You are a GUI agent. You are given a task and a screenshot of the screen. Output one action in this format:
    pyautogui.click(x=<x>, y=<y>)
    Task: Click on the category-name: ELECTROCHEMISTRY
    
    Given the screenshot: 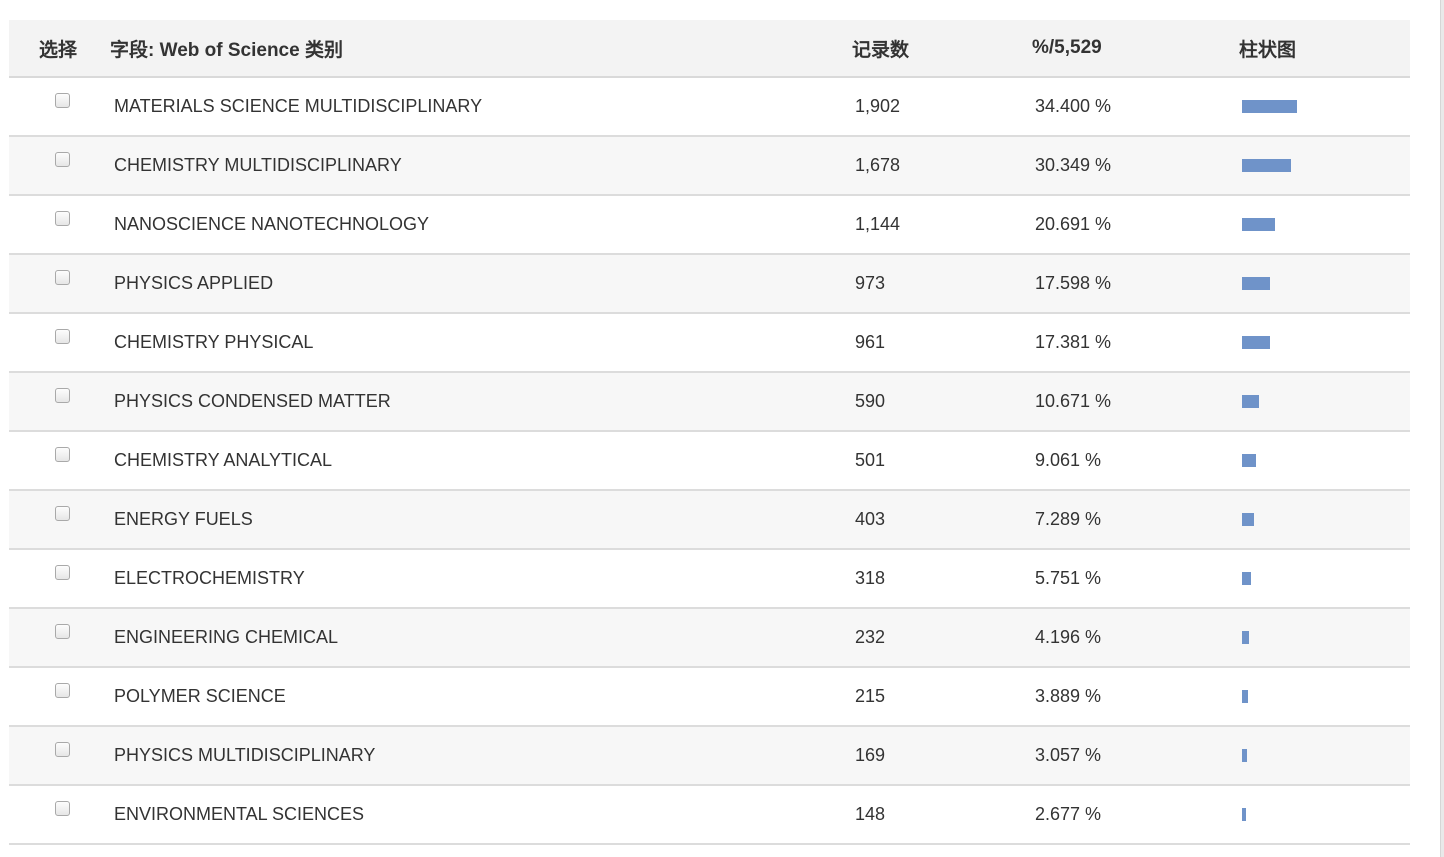 What is the action you would take?
    pyautogui.click(x=479, y=579)
    